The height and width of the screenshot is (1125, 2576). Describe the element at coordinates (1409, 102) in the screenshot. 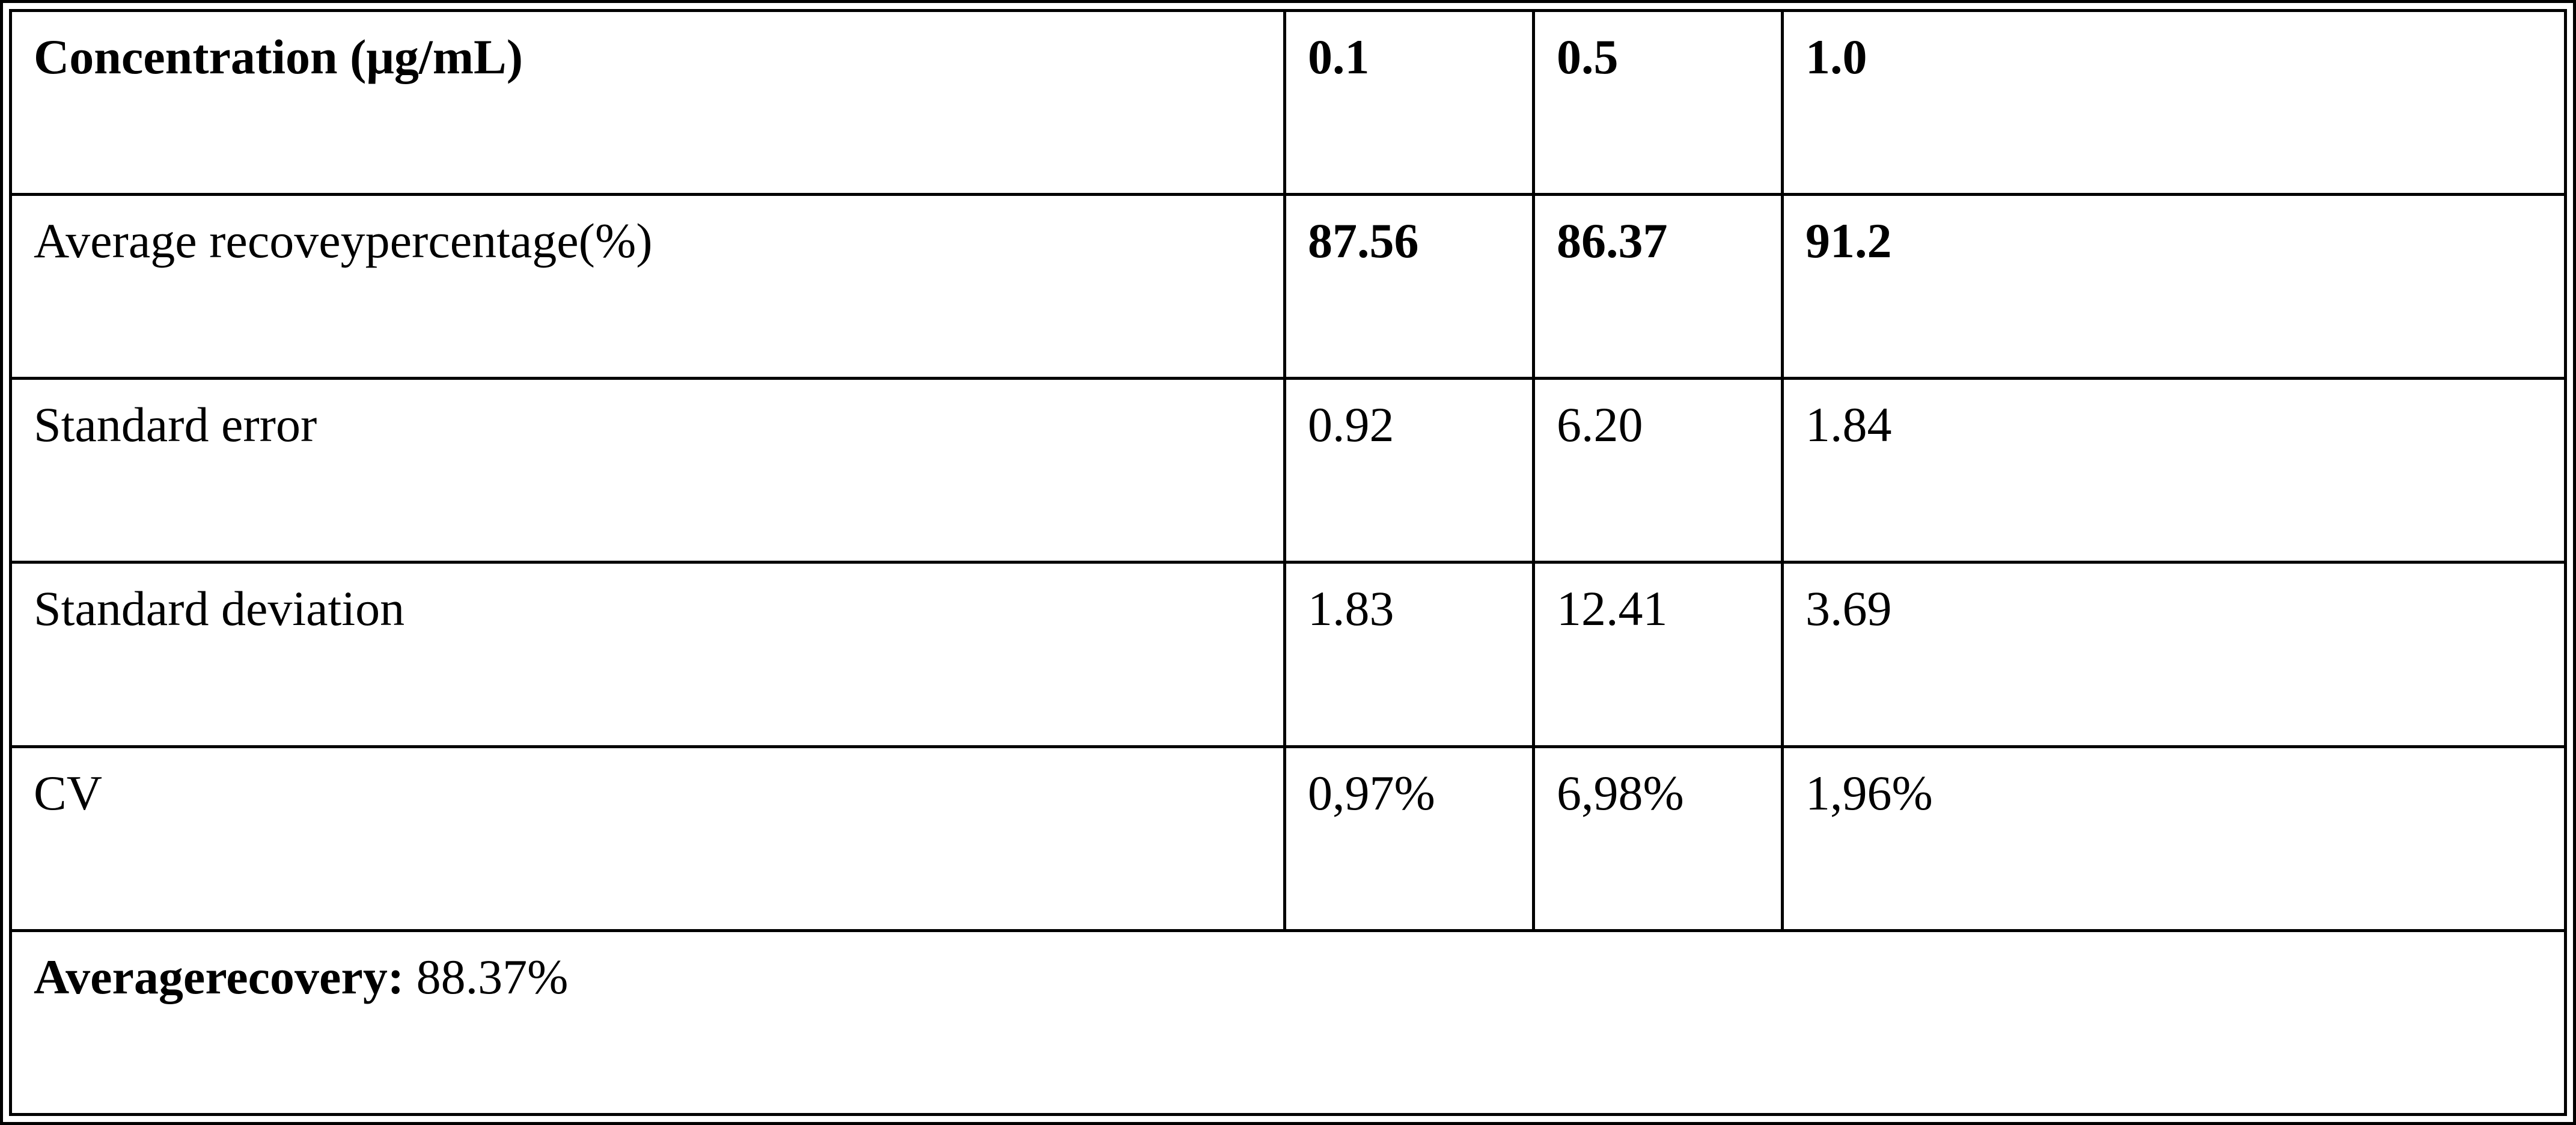

I see `header-cell: 0.1` at that location.